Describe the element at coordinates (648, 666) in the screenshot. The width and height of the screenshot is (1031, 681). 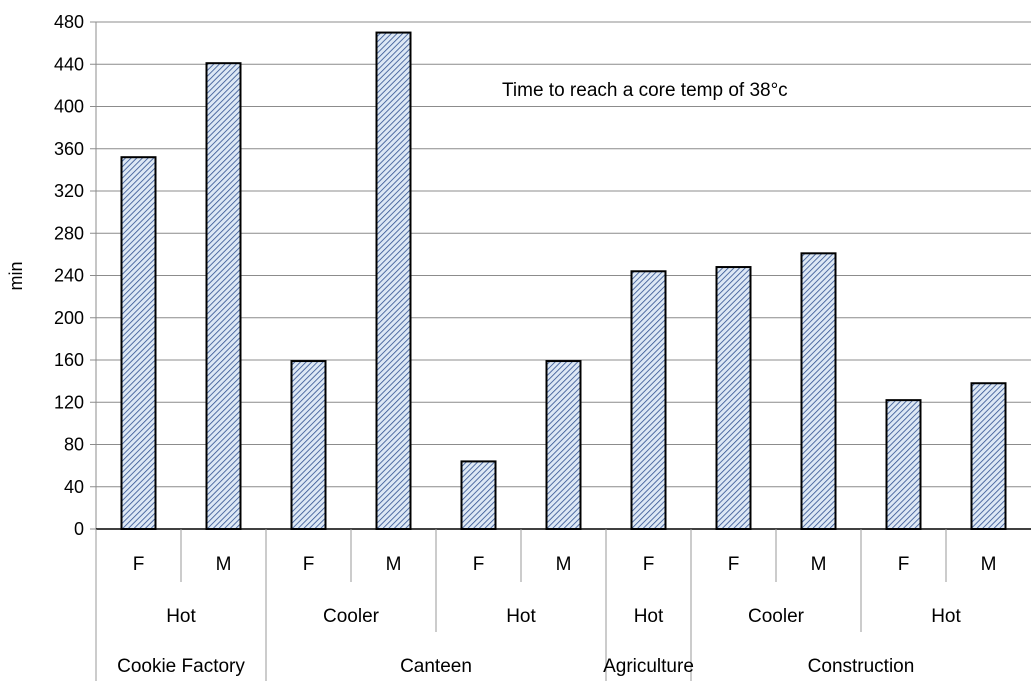
I see `x-site-label: Agriculture` at that location.